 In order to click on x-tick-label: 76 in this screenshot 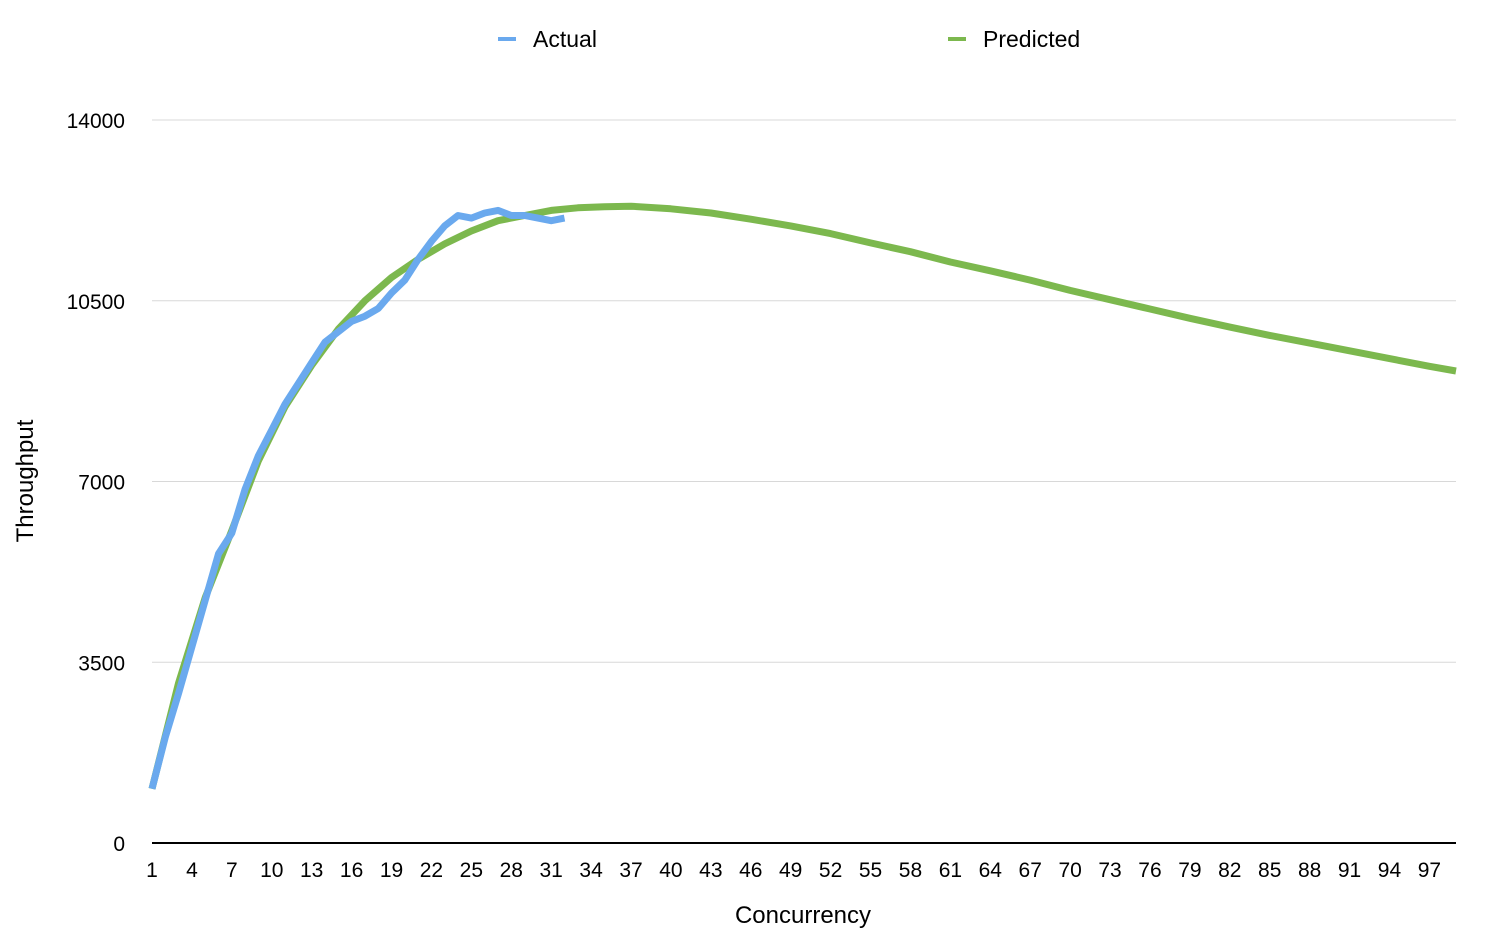, I will do `click(1149, 870)`.